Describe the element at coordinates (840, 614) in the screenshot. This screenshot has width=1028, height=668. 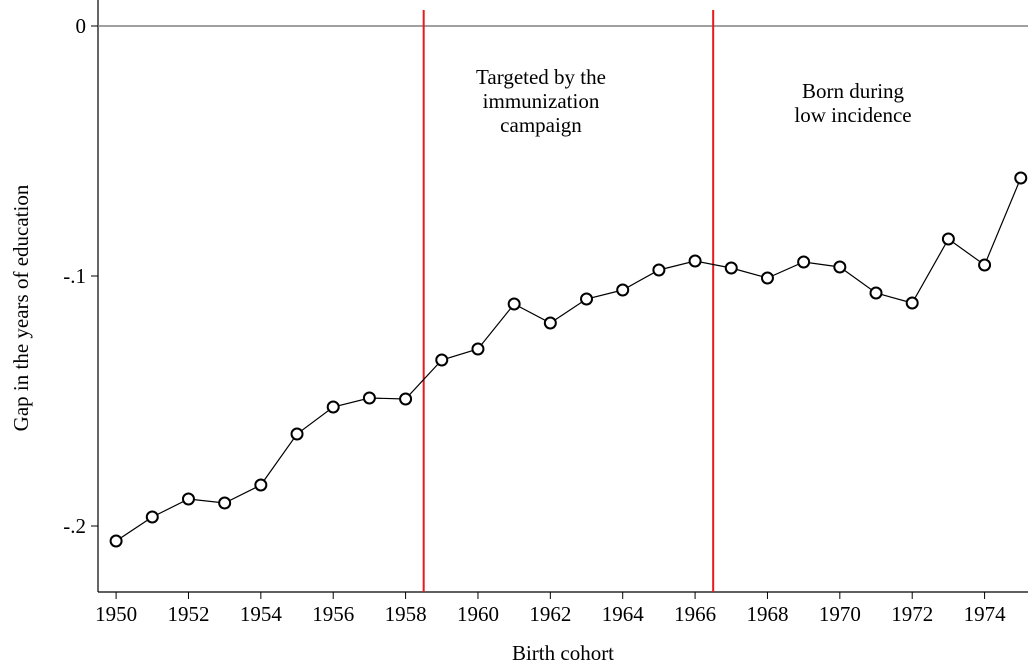
I see `x-tick-label: 1970` at that location.